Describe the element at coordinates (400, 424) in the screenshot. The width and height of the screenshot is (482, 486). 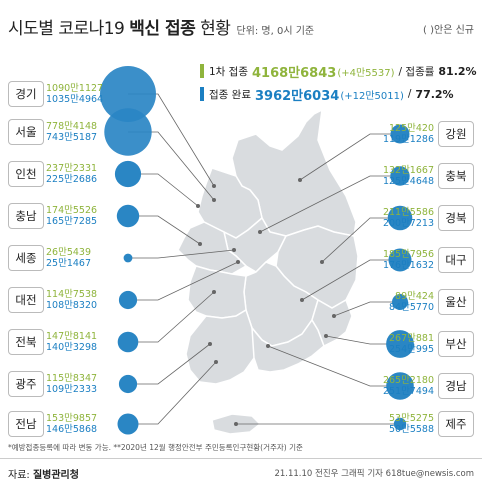
I see `bubble-제주` at that location.